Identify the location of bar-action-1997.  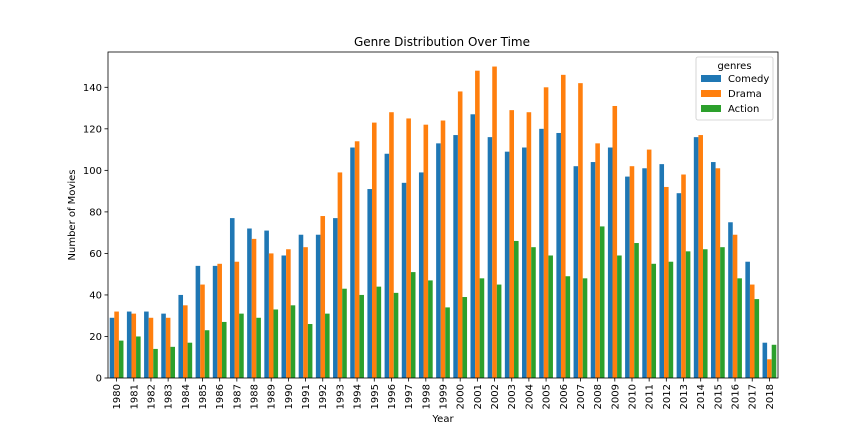
(413, 325).